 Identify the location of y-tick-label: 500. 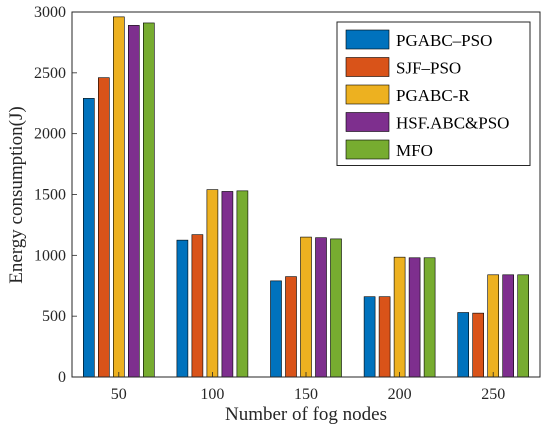
(54, 316).